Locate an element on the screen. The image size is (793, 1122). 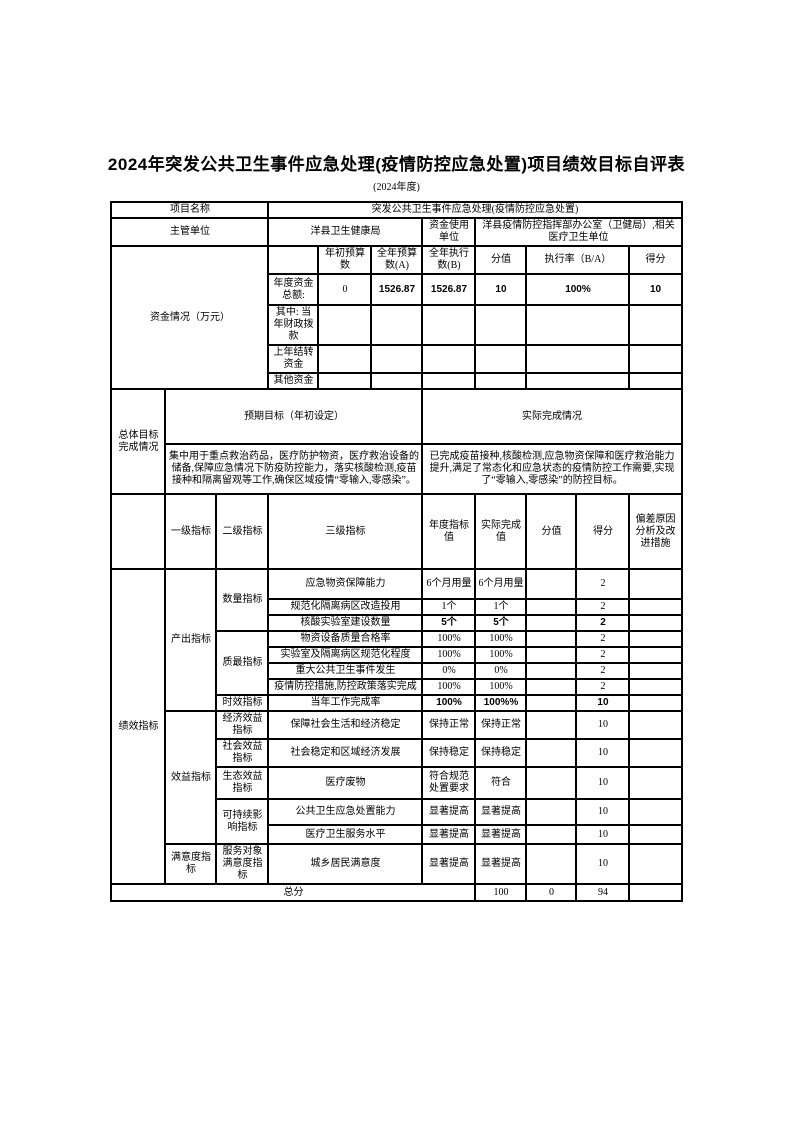
indicator-header-actual: 实际完成值 is located at coordinates (501, 531).